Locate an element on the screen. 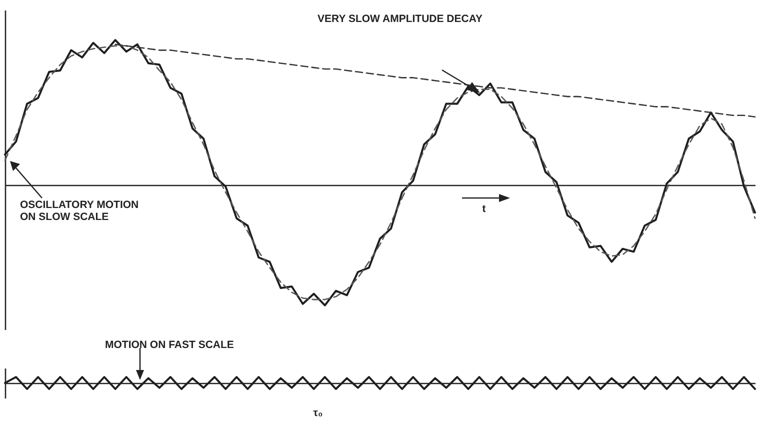  text: VERY SLOW AMPLITUDE DECAY is located at coordinates (400, 19).